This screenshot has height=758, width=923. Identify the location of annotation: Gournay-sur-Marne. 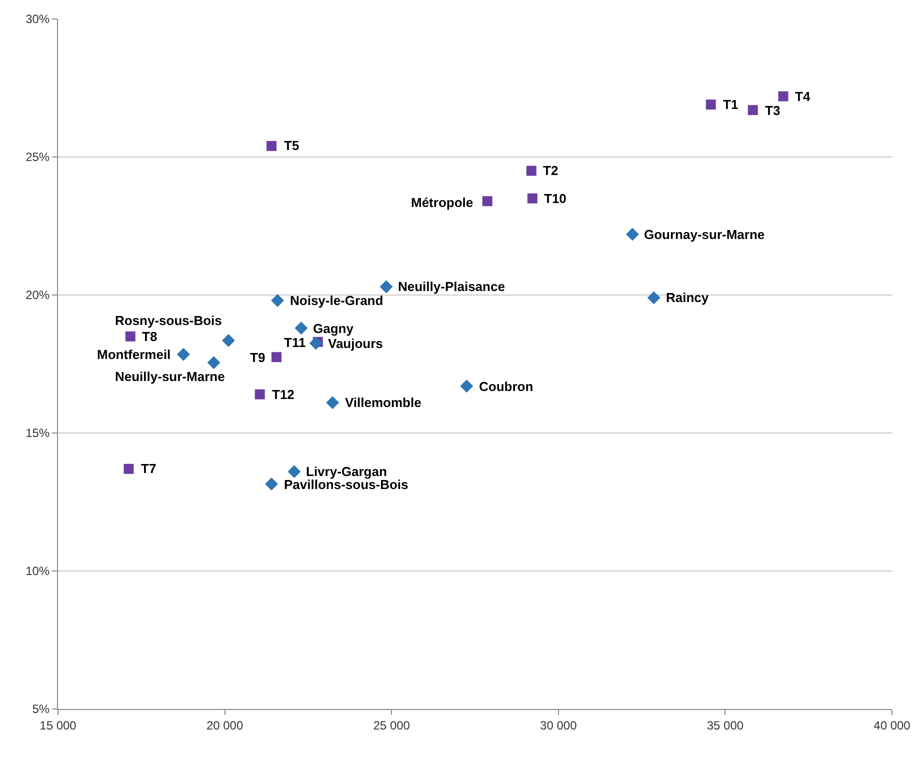
(704, 234).